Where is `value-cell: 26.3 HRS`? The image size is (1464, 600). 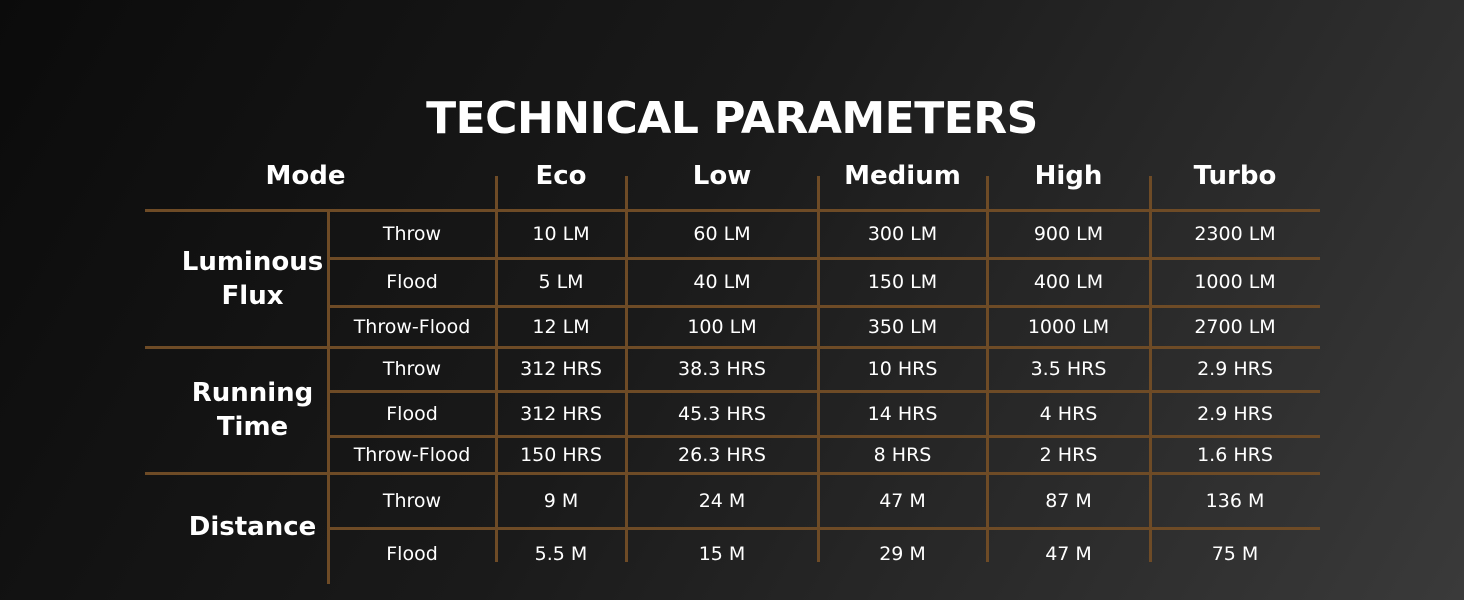
value-cell: 26.3 HRS is located at coordinates (722, 454).